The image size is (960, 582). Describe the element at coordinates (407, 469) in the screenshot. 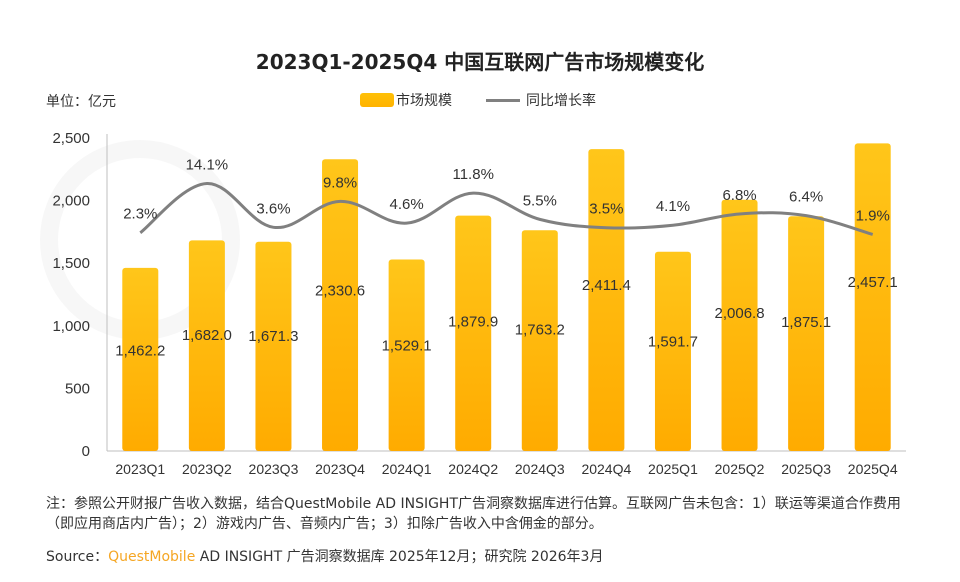

I see `x-tick-label: 2024Q1` at that location.